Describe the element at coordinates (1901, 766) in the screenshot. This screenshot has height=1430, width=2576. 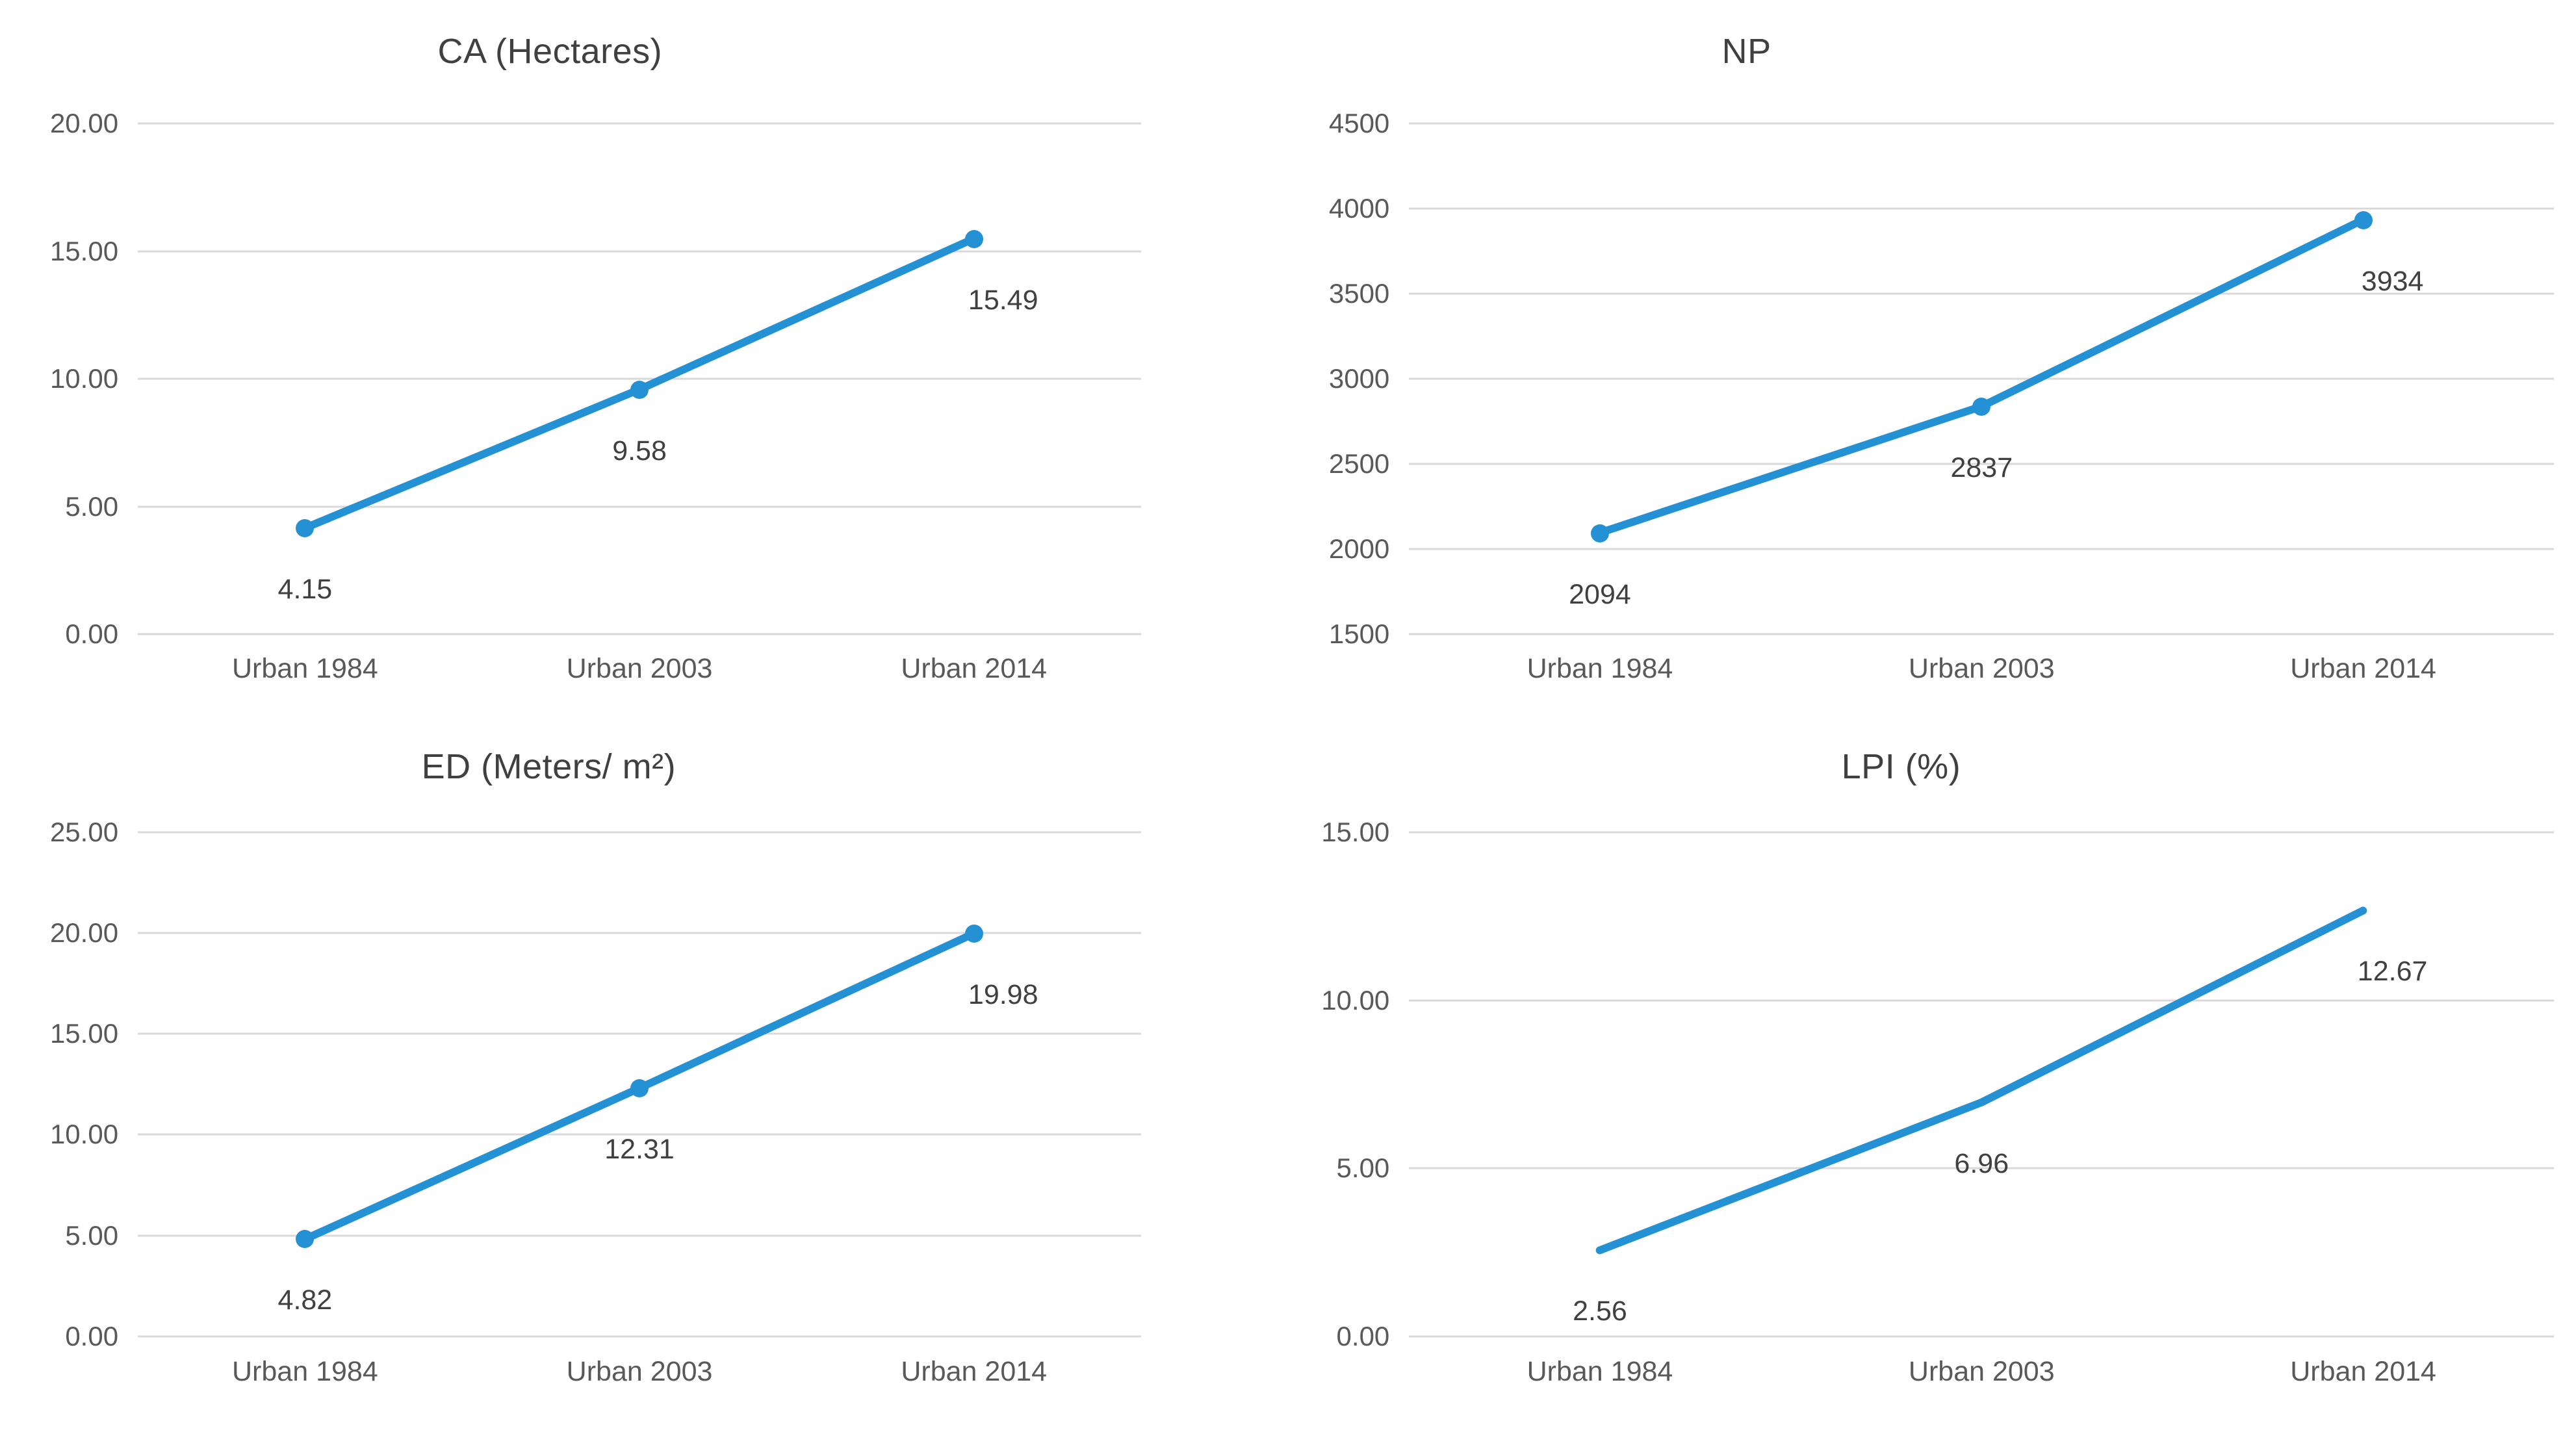
I see `chart-title: LPI (%)` at that location.